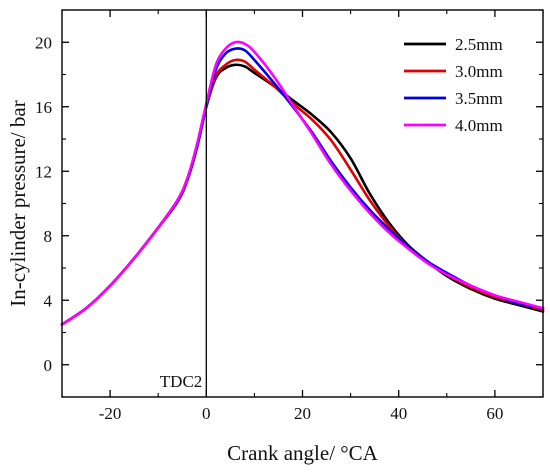 Image resolution: width=550 pixels, height=473 pixels. What do you see at coordinates (479, 44) in the screenshot?
I see `legend-label-2.5mm: 2.5mm` at bounding box center [479, 44].